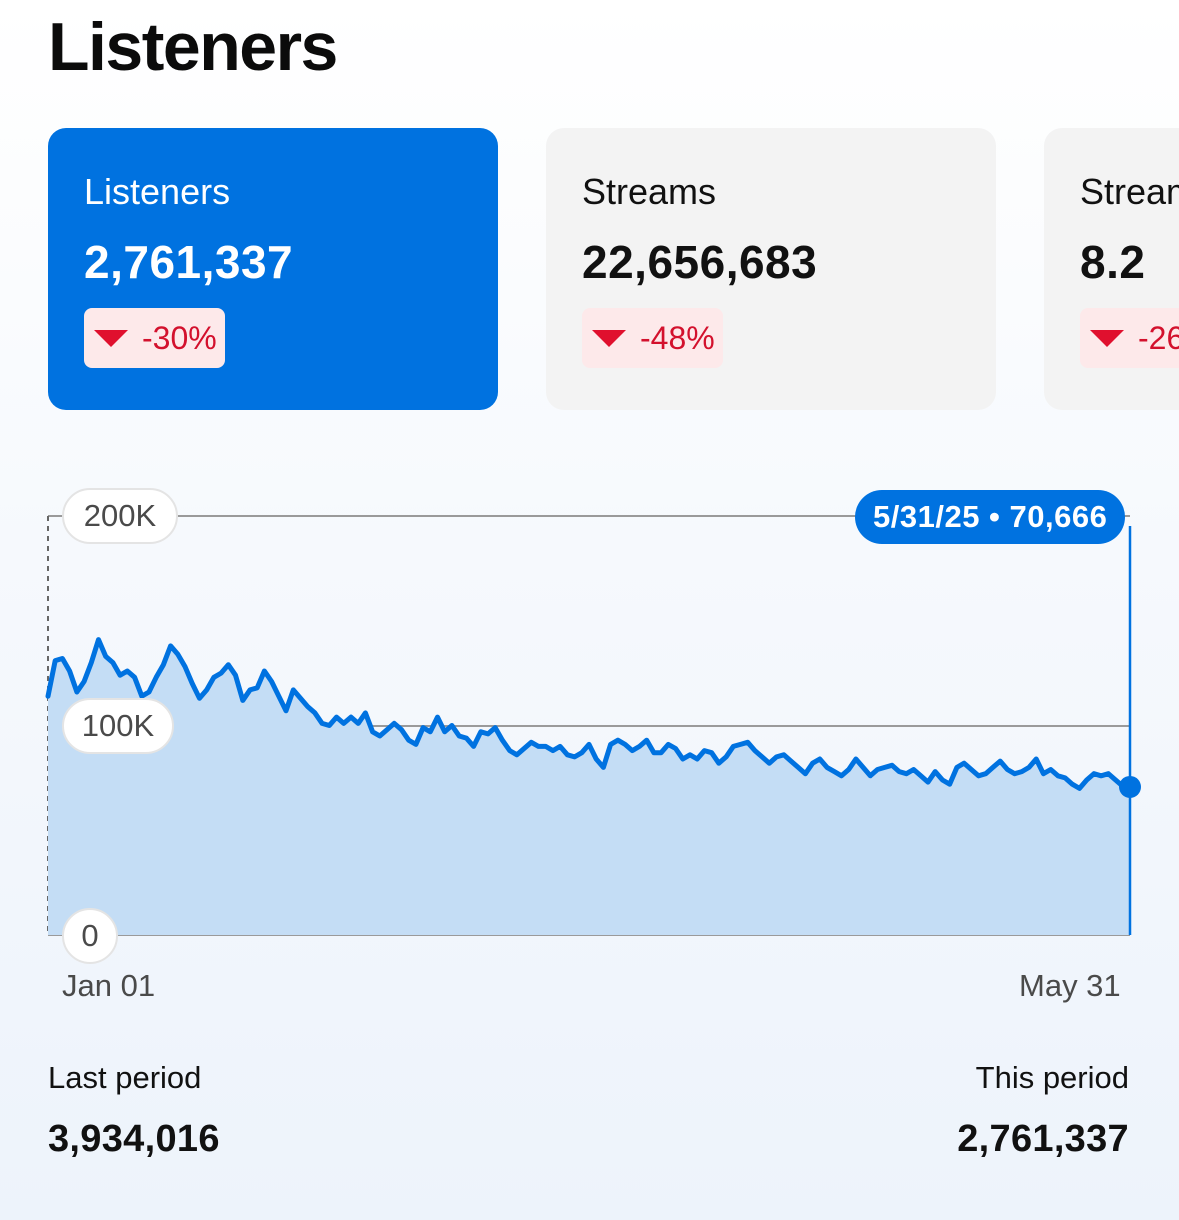 The height and width of the screenshot is (1220, 1179). I want to click on change-badge: -48%, so click(652, 338).